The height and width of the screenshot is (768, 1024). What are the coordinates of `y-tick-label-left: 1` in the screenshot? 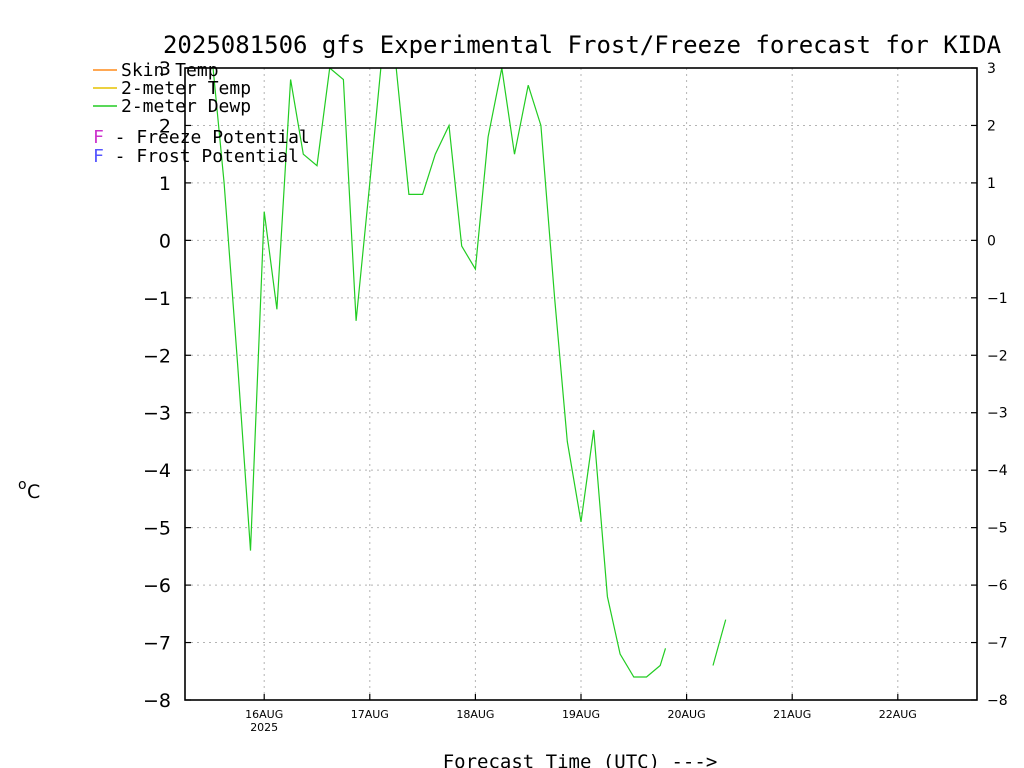 It's located at (165, 184).